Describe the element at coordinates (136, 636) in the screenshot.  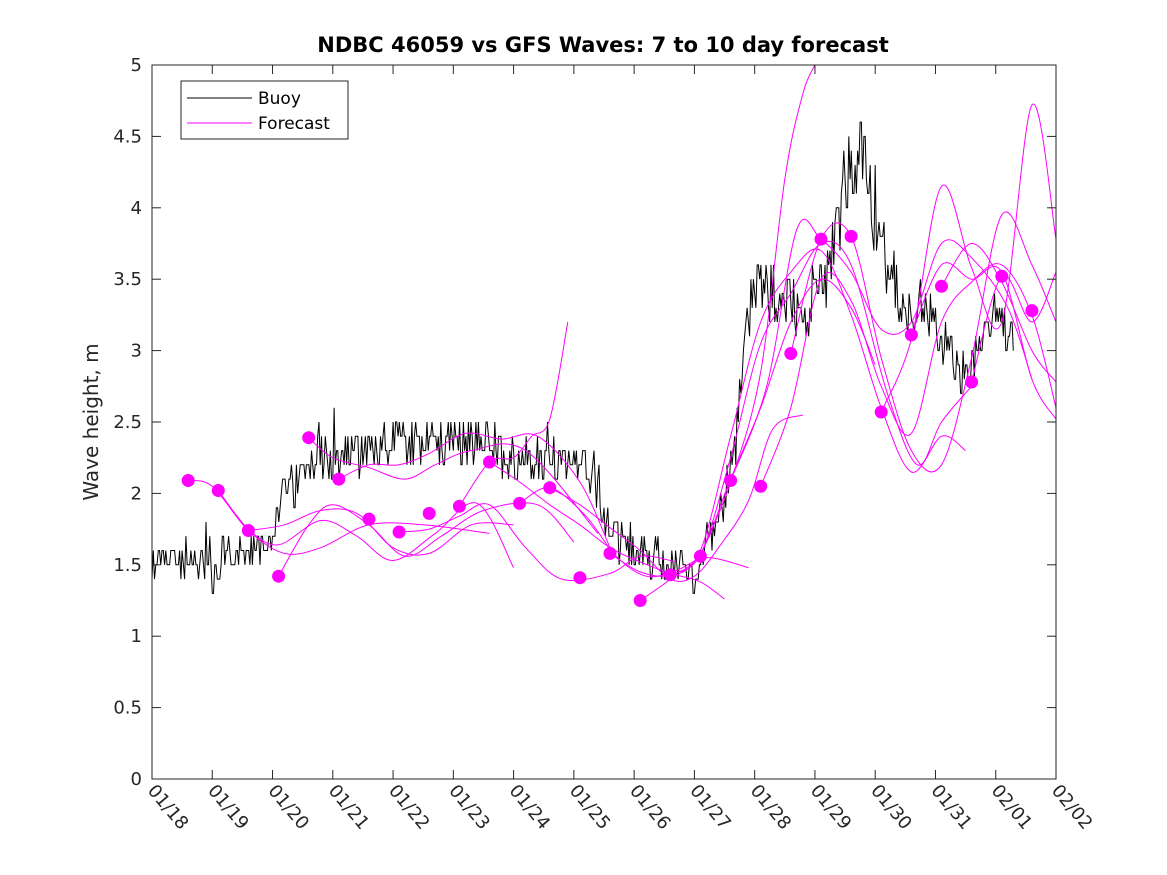
I see `y-tick-label: 1` at that location.